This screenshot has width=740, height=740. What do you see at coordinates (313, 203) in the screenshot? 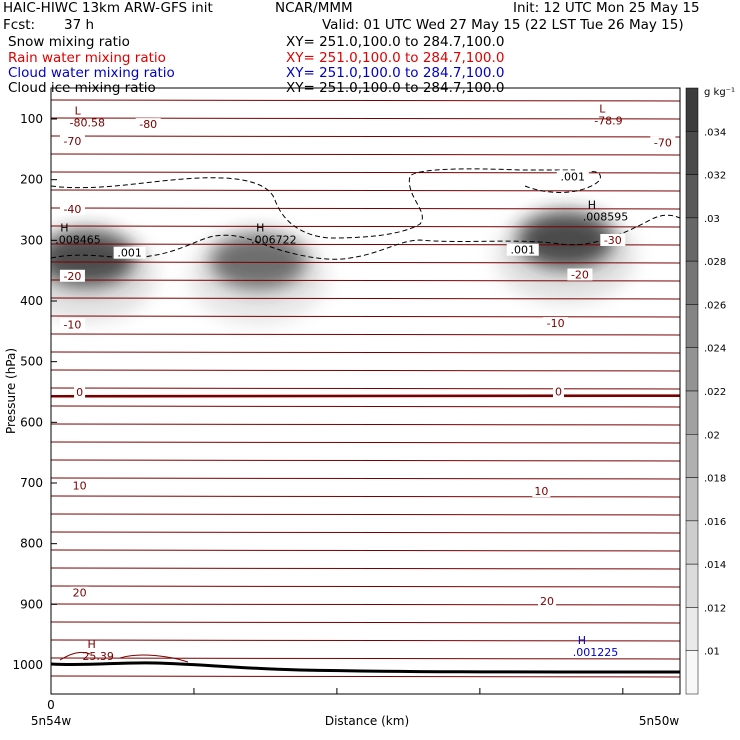
I see `cloud-ice-contour-upper` at bounding box center [313, 203].